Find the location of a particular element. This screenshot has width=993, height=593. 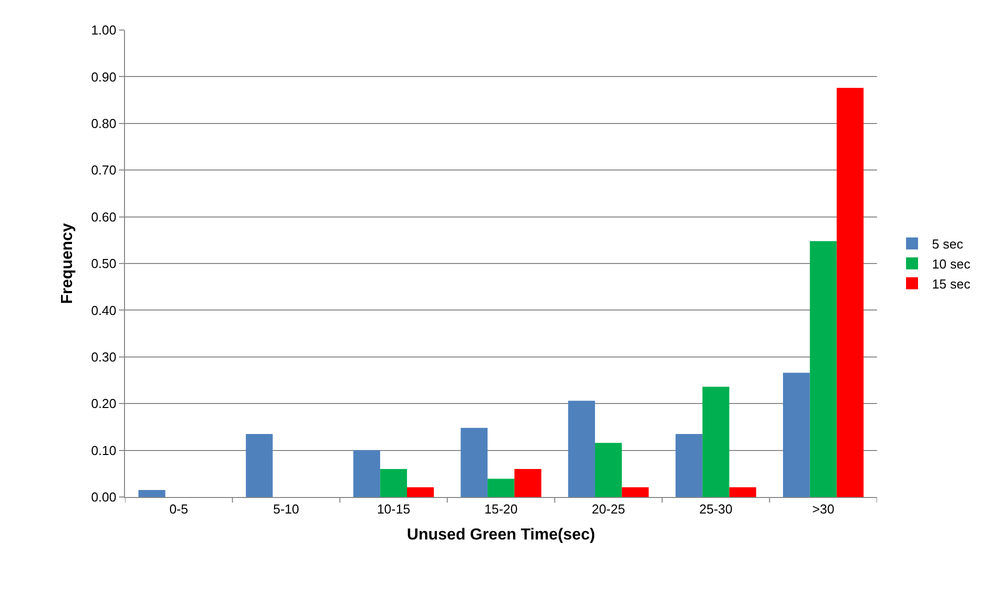

x-tick-label: 10-15 is located at coordinates (393, 509).